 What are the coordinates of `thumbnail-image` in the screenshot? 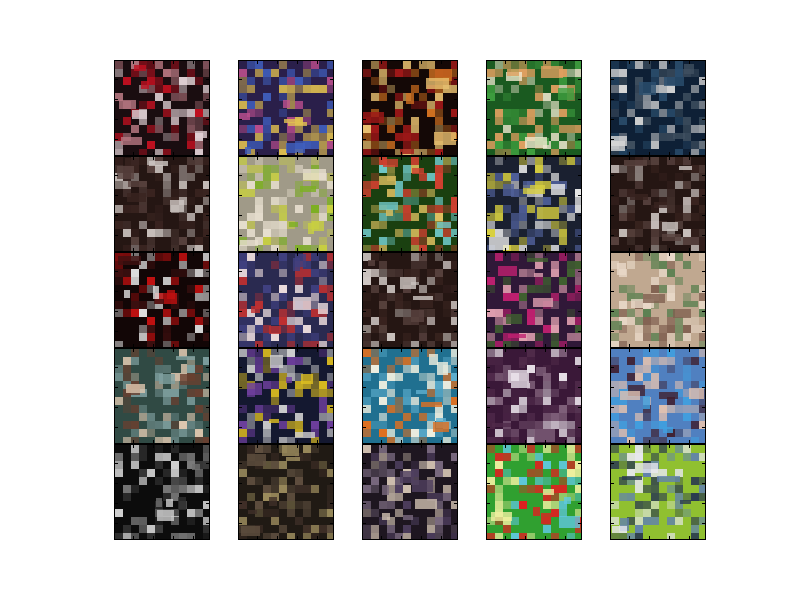 It's located at (658, 300).